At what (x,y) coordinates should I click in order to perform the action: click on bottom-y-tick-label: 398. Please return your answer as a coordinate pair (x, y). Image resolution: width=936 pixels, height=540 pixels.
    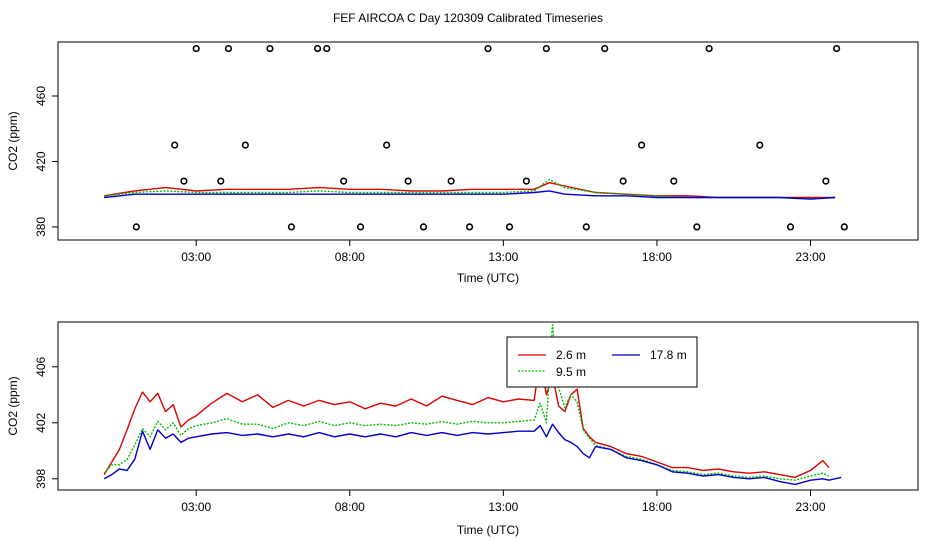
    Looking at the image, I should click on (41, 478).